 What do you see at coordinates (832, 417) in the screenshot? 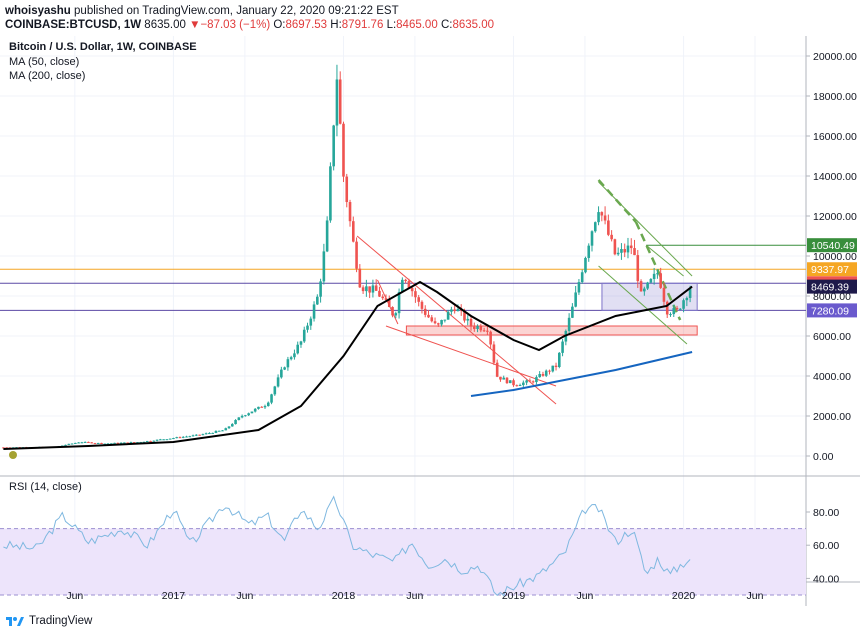
I see `price-tick-label: 2000.00` at bounding box center [832, 417].